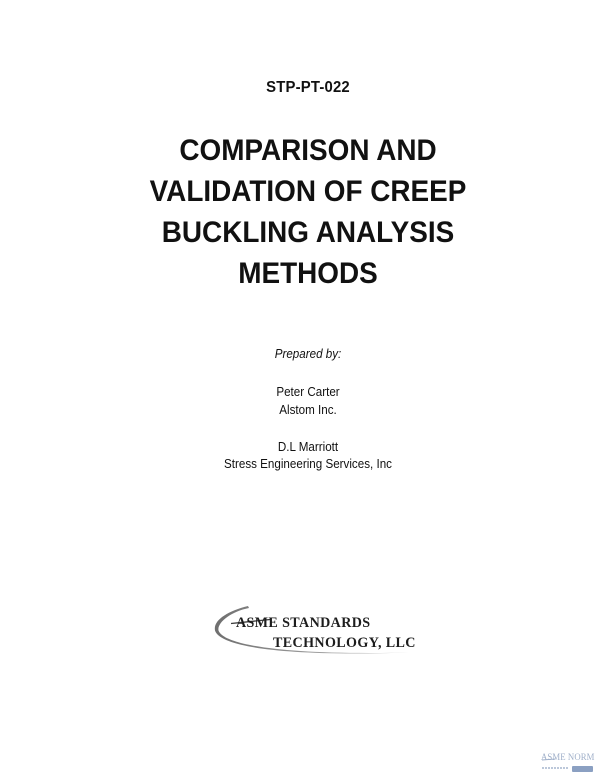 This screenshot has height=777, width=600. I want to click on prepared-by-label: Prepared by:, so click(308, 354).